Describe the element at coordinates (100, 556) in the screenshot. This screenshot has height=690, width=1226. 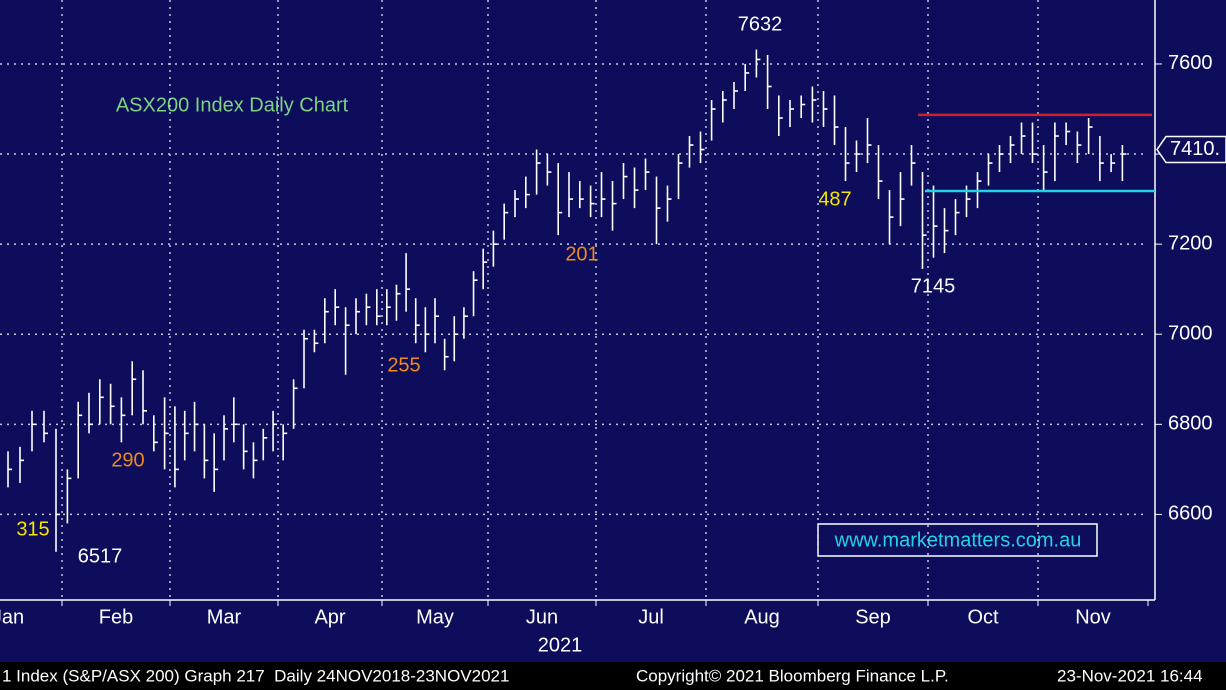
I see `annotation: 6517` at that location.